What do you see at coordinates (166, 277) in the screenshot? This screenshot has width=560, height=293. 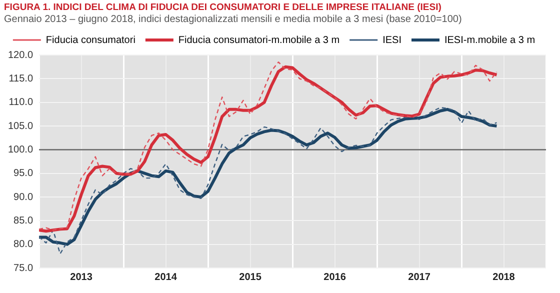 I see `x-tick-label: 2014` at bounding box center [166, 277].